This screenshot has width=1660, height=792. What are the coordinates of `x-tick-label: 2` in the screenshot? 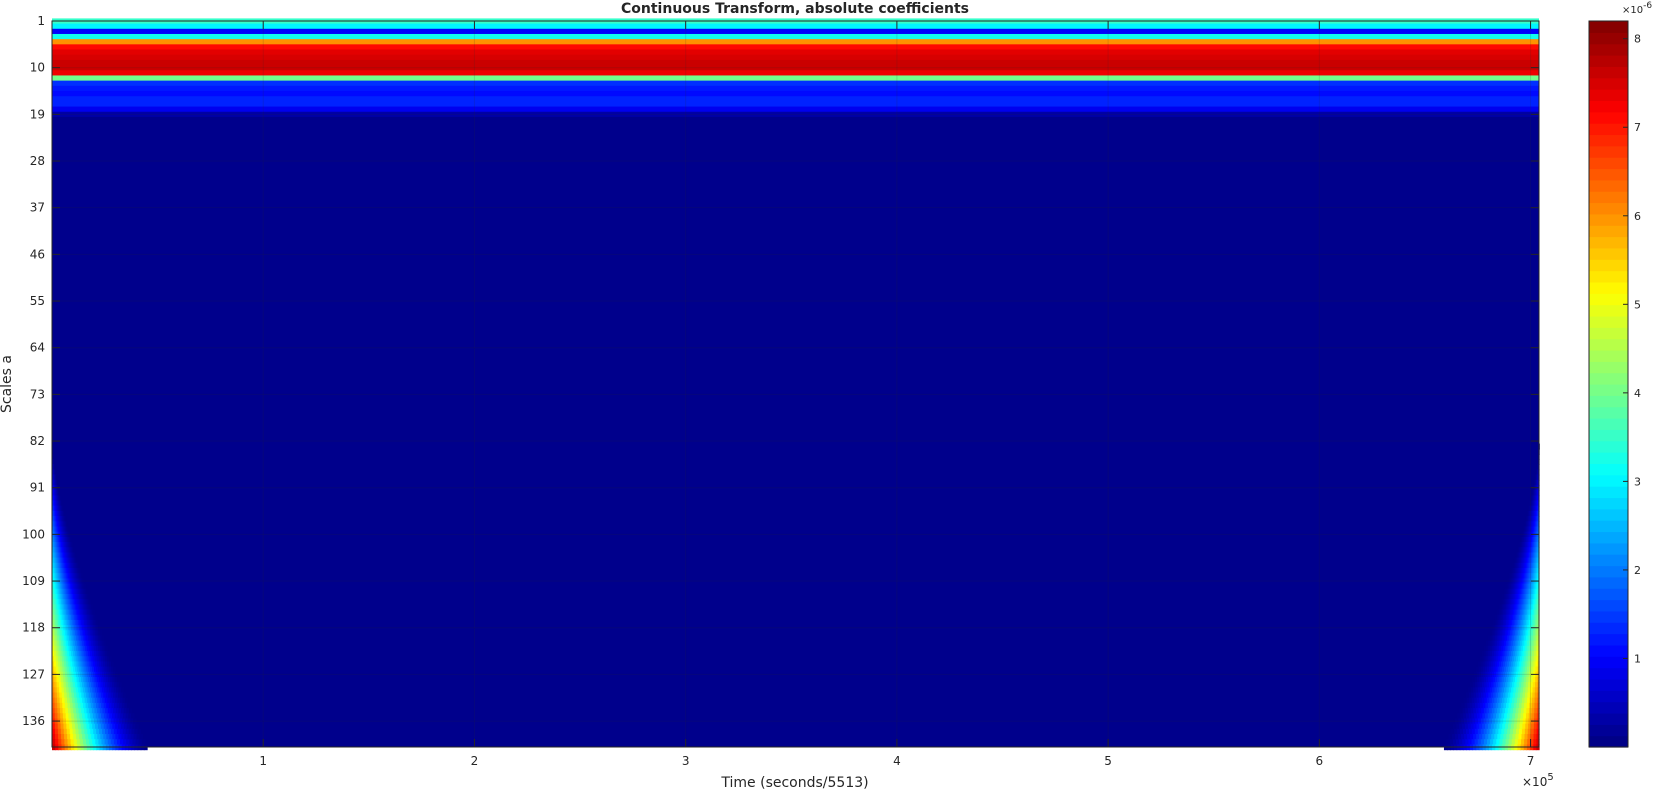 It's located at (475, 761).